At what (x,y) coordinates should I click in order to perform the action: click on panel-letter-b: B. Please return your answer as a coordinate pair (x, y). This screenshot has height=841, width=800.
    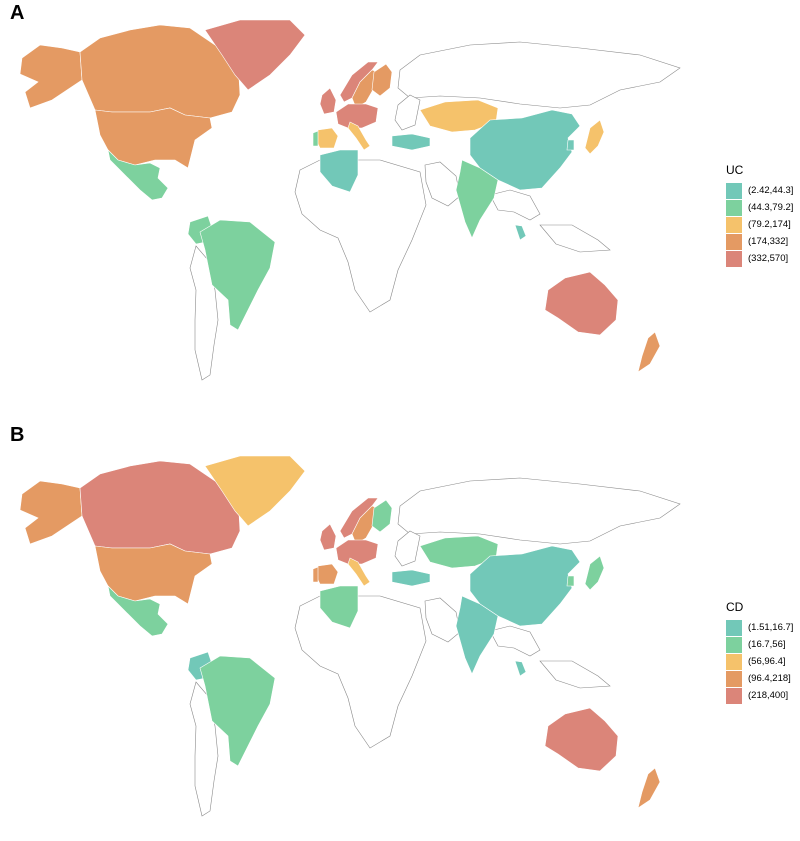
    Looking at the image, I should click on (17, 435).